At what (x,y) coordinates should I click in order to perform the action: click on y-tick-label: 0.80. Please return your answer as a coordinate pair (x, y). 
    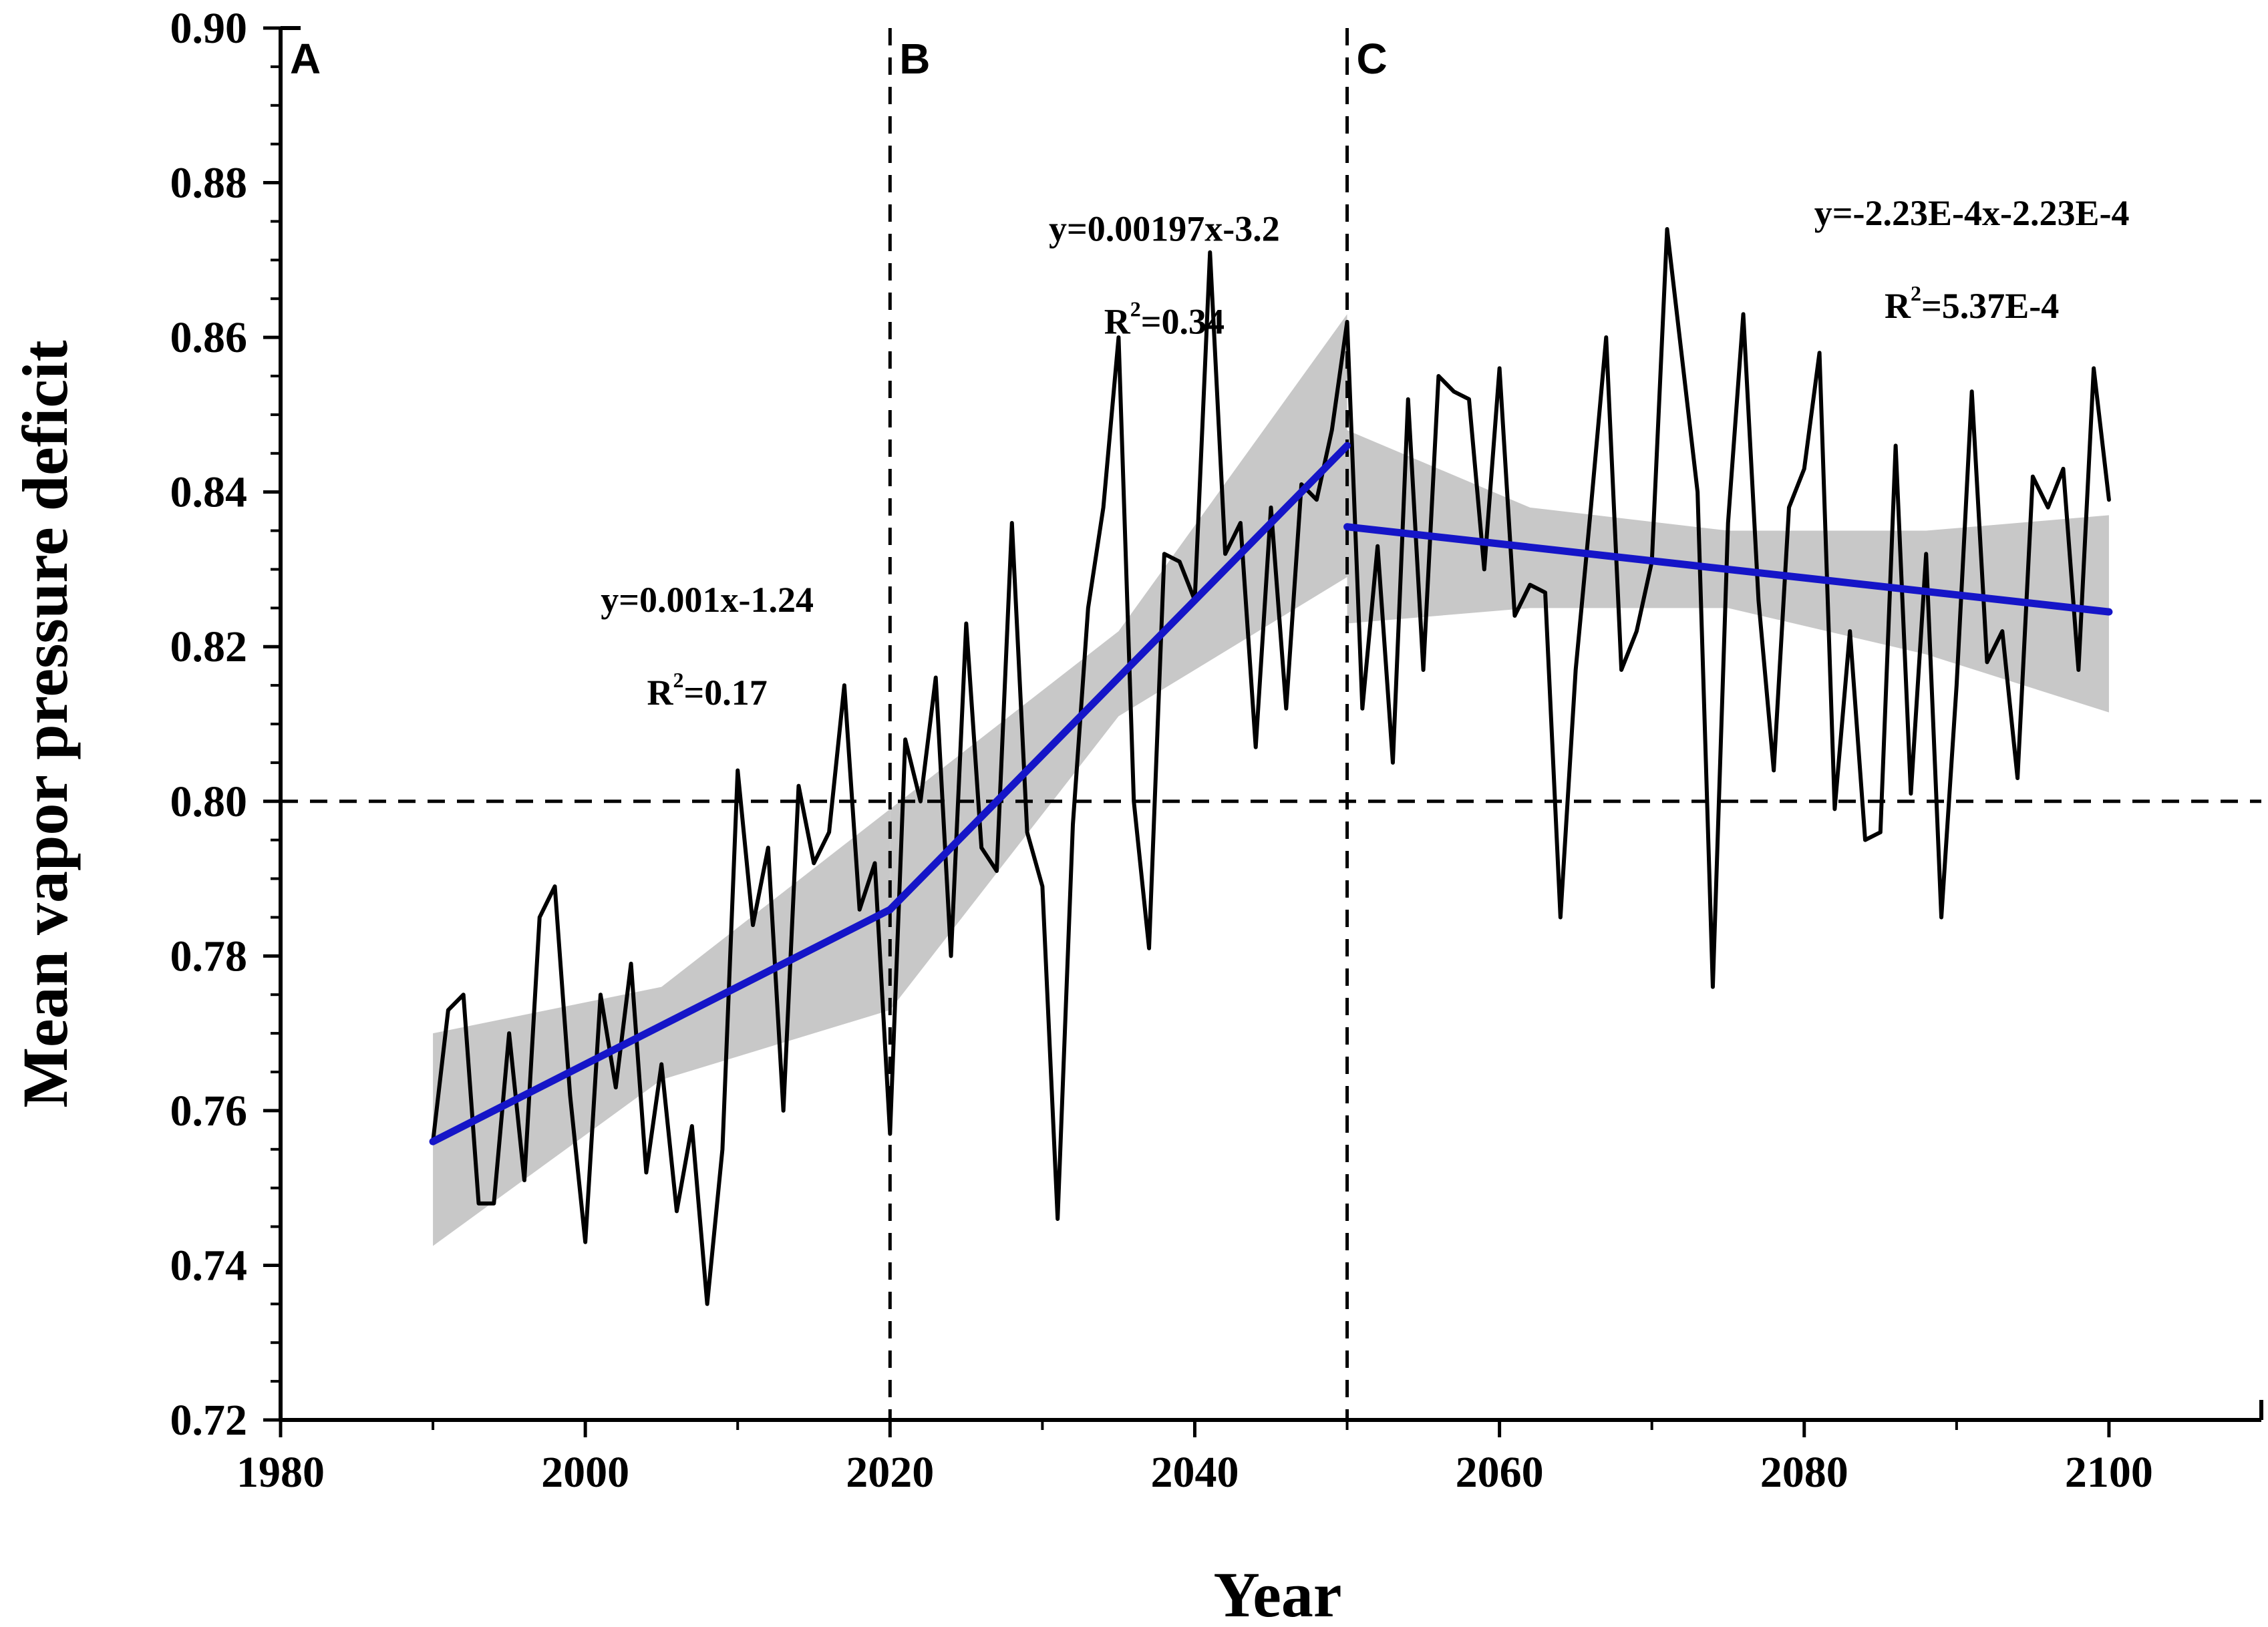
    Looking at the image, I should click on (209, 801).